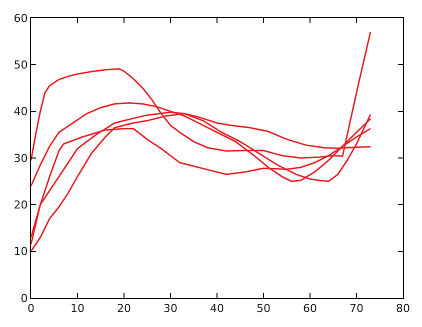 The height and width of the screenshot is (327, 422). I want to click on x-tick-label: 70, so click(357, 309).